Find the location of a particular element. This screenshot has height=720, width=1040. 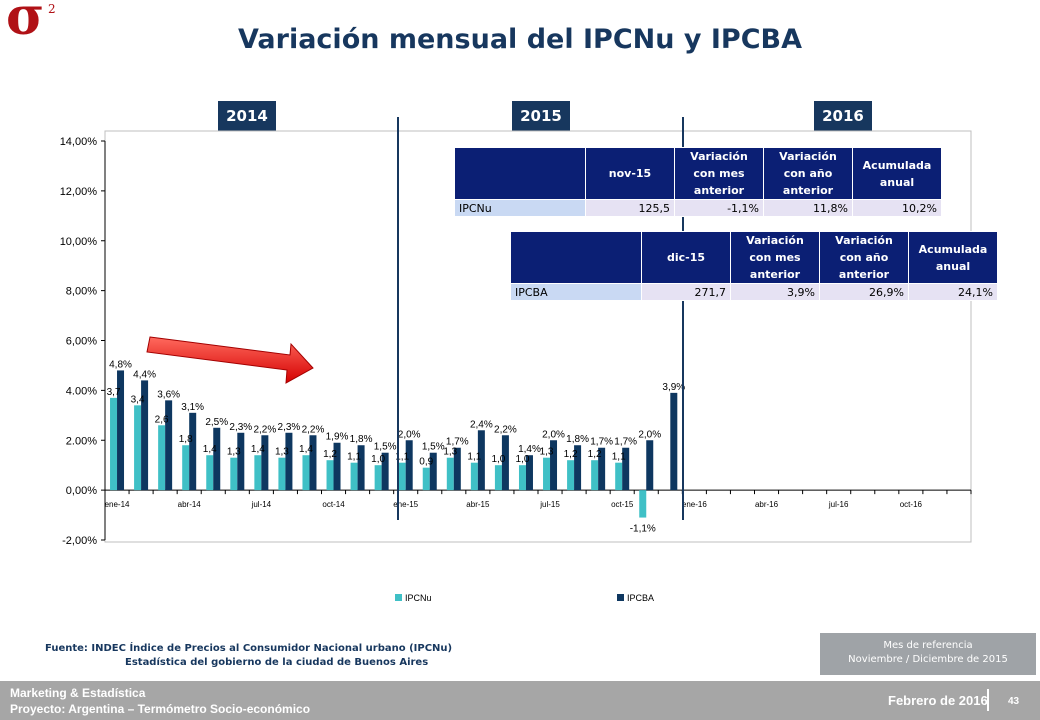

x-tick-label: ene-15 is located at coordinates (405, 504).